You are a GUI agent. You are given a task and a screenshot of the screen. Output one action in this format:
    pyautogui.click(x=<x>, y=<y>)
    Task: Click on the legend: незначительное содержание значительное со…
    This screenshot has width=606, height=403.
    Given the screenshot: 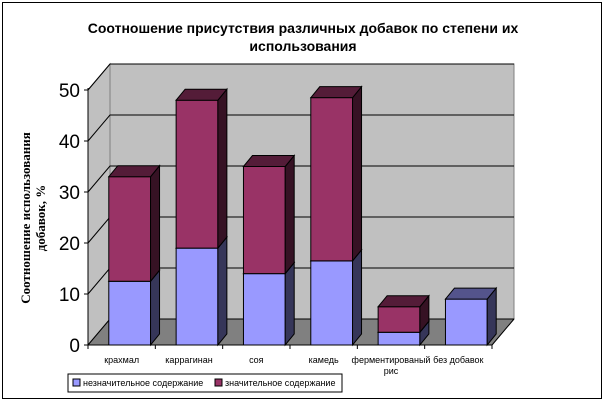 What is the action you would take?
    pyautogui.click(x=205, y=383)
    